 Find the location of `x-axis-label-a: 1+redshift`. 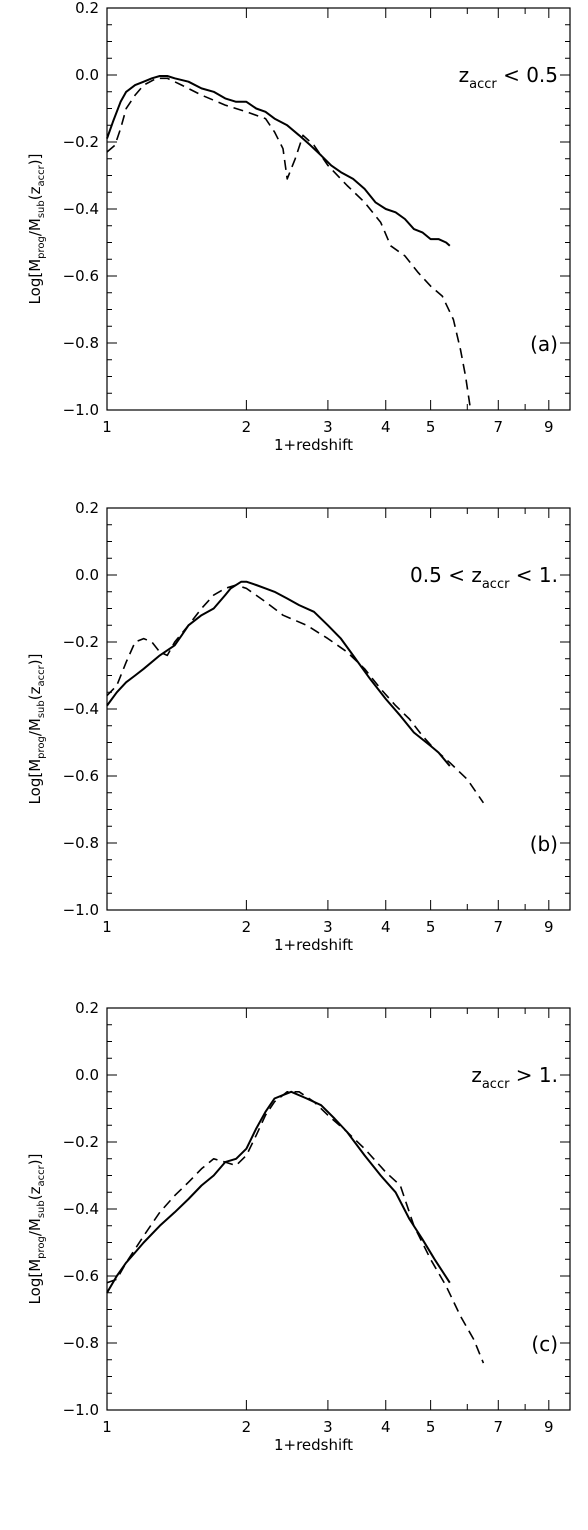

x-axis-label-a: 1+redshift is located at coordinates (313, 445).